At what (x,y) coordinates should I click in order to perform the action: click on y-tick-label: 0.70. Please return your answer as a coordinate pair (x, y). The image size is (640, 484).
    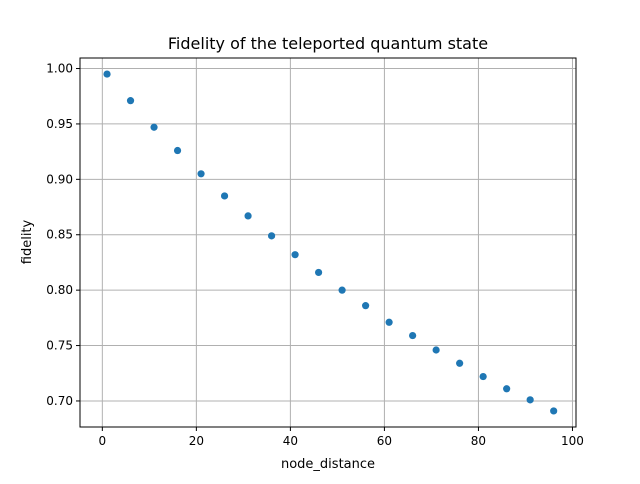
    Looking at the image, I should click on (59, 401).